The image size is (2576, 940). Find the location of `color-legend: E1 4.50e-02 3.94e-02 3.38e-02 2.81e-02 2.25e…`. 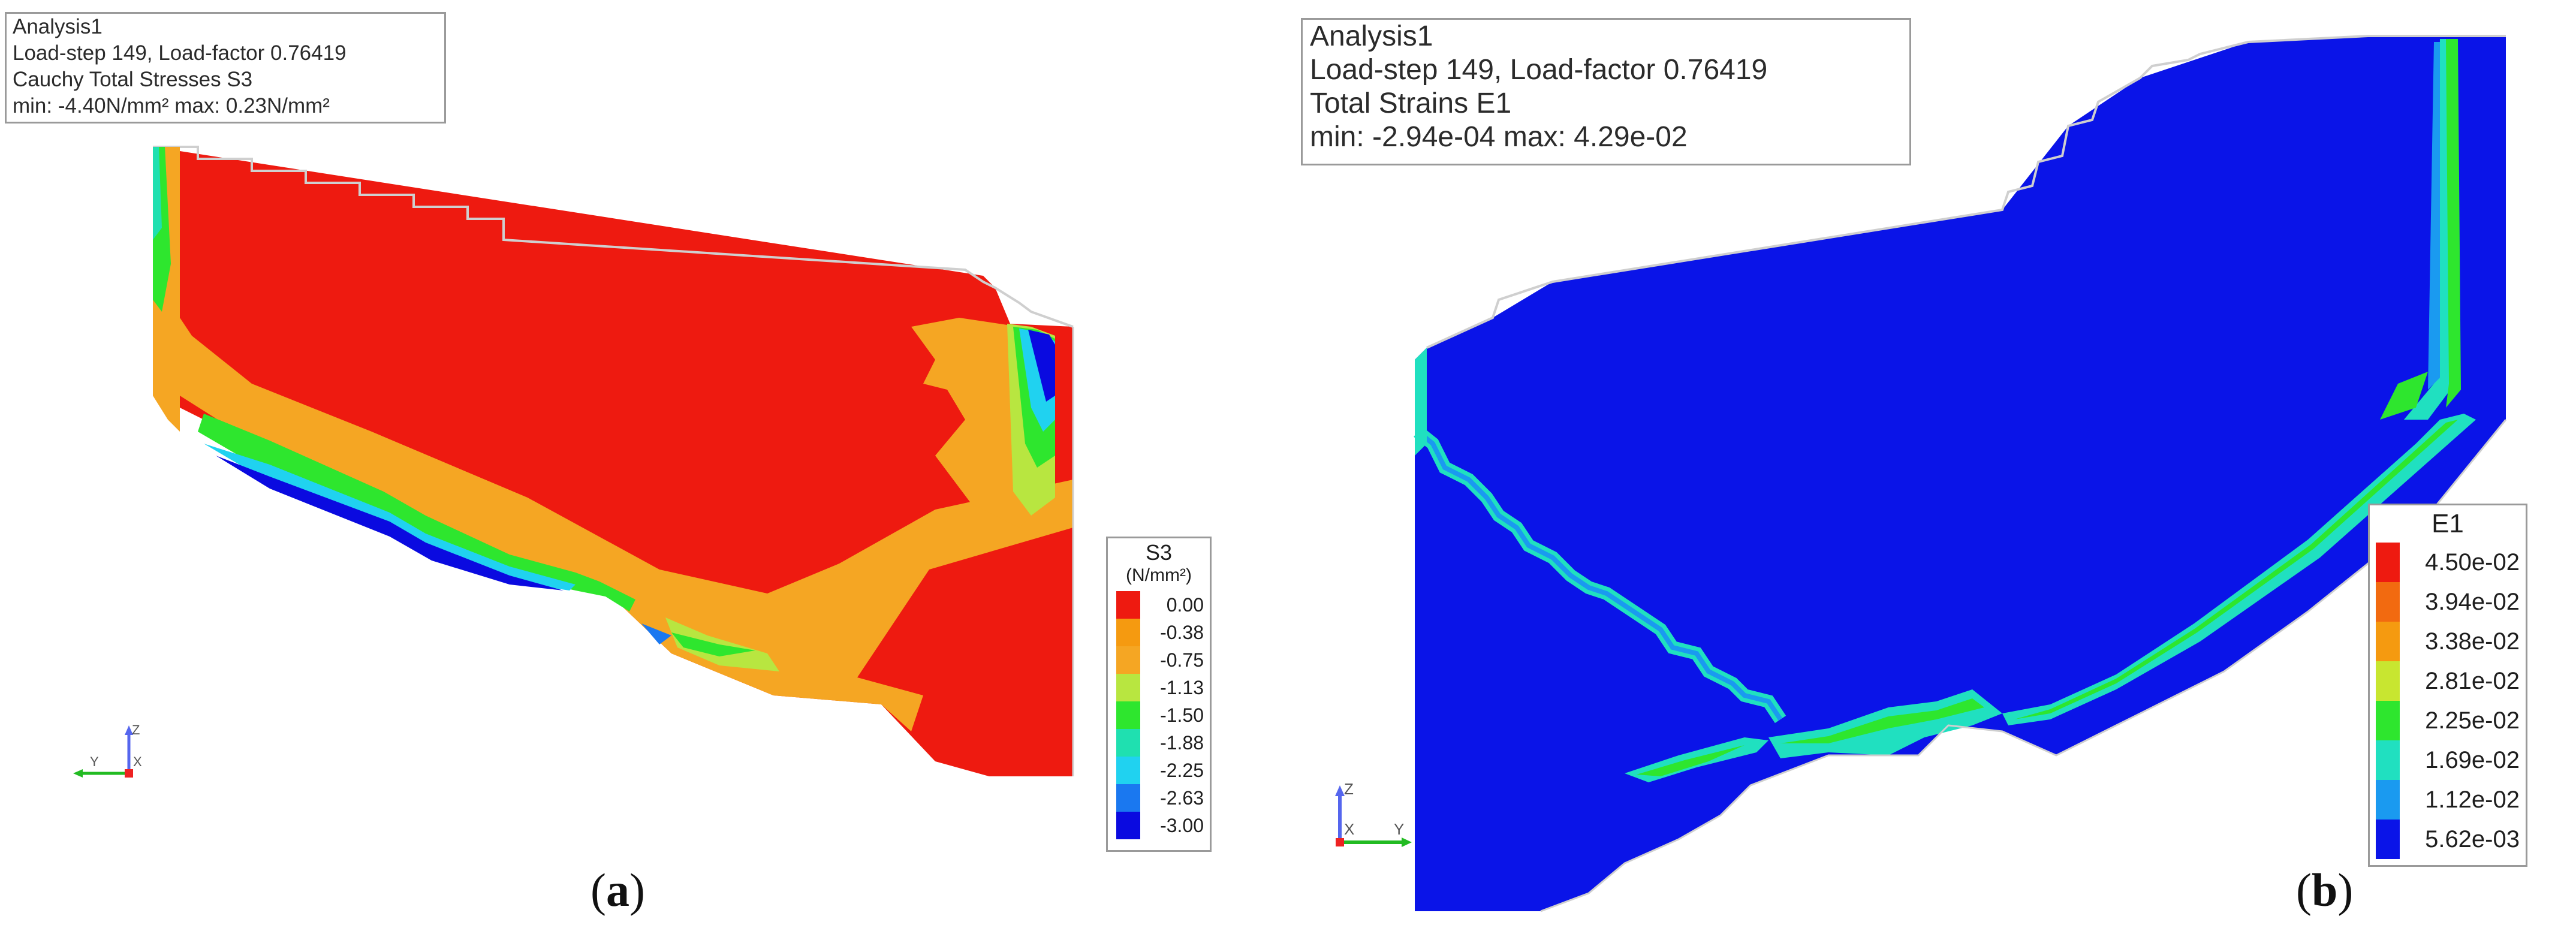

color-legend: E1 4.50e-02 3.94e-02 3.38e-02 2.81e-02 2.25e… is located at coordinates (2447, 685).